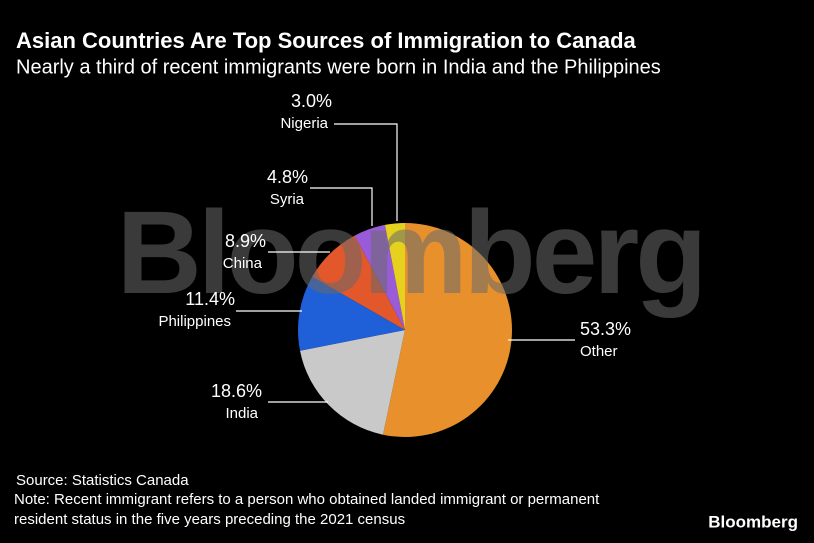 The height and width of the screenshot is (543, 814). Describe the element at coordinates (245, 241) in the screenshot. I see `value-label: 8.9%` at that location.